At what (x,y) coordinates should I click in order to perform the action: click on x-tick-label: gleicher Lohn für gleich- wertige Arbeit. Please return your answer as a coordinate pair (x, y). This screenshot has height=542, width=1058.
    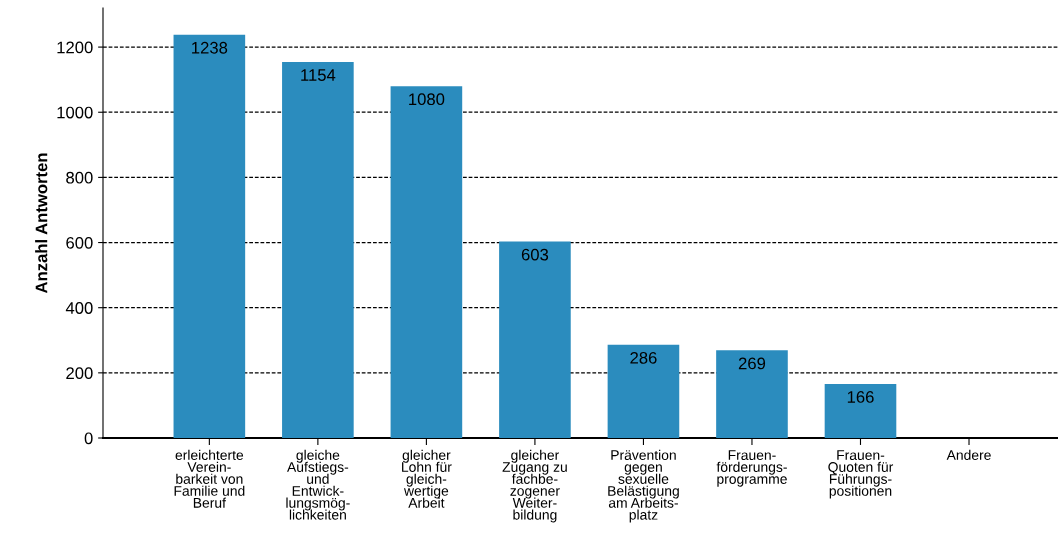
    Looking at the image, I should click on (427, 478).